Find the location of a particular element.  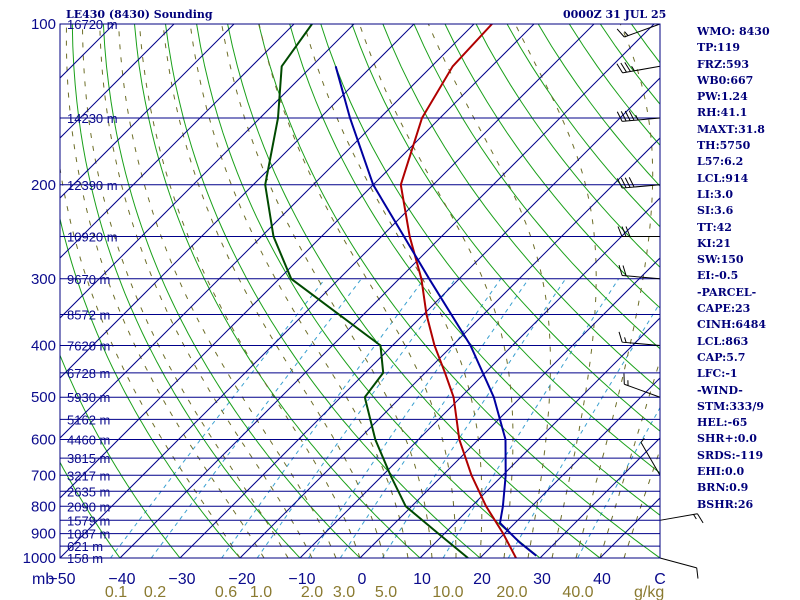

height-label: 12390 m is located at coordinates (92, 185).